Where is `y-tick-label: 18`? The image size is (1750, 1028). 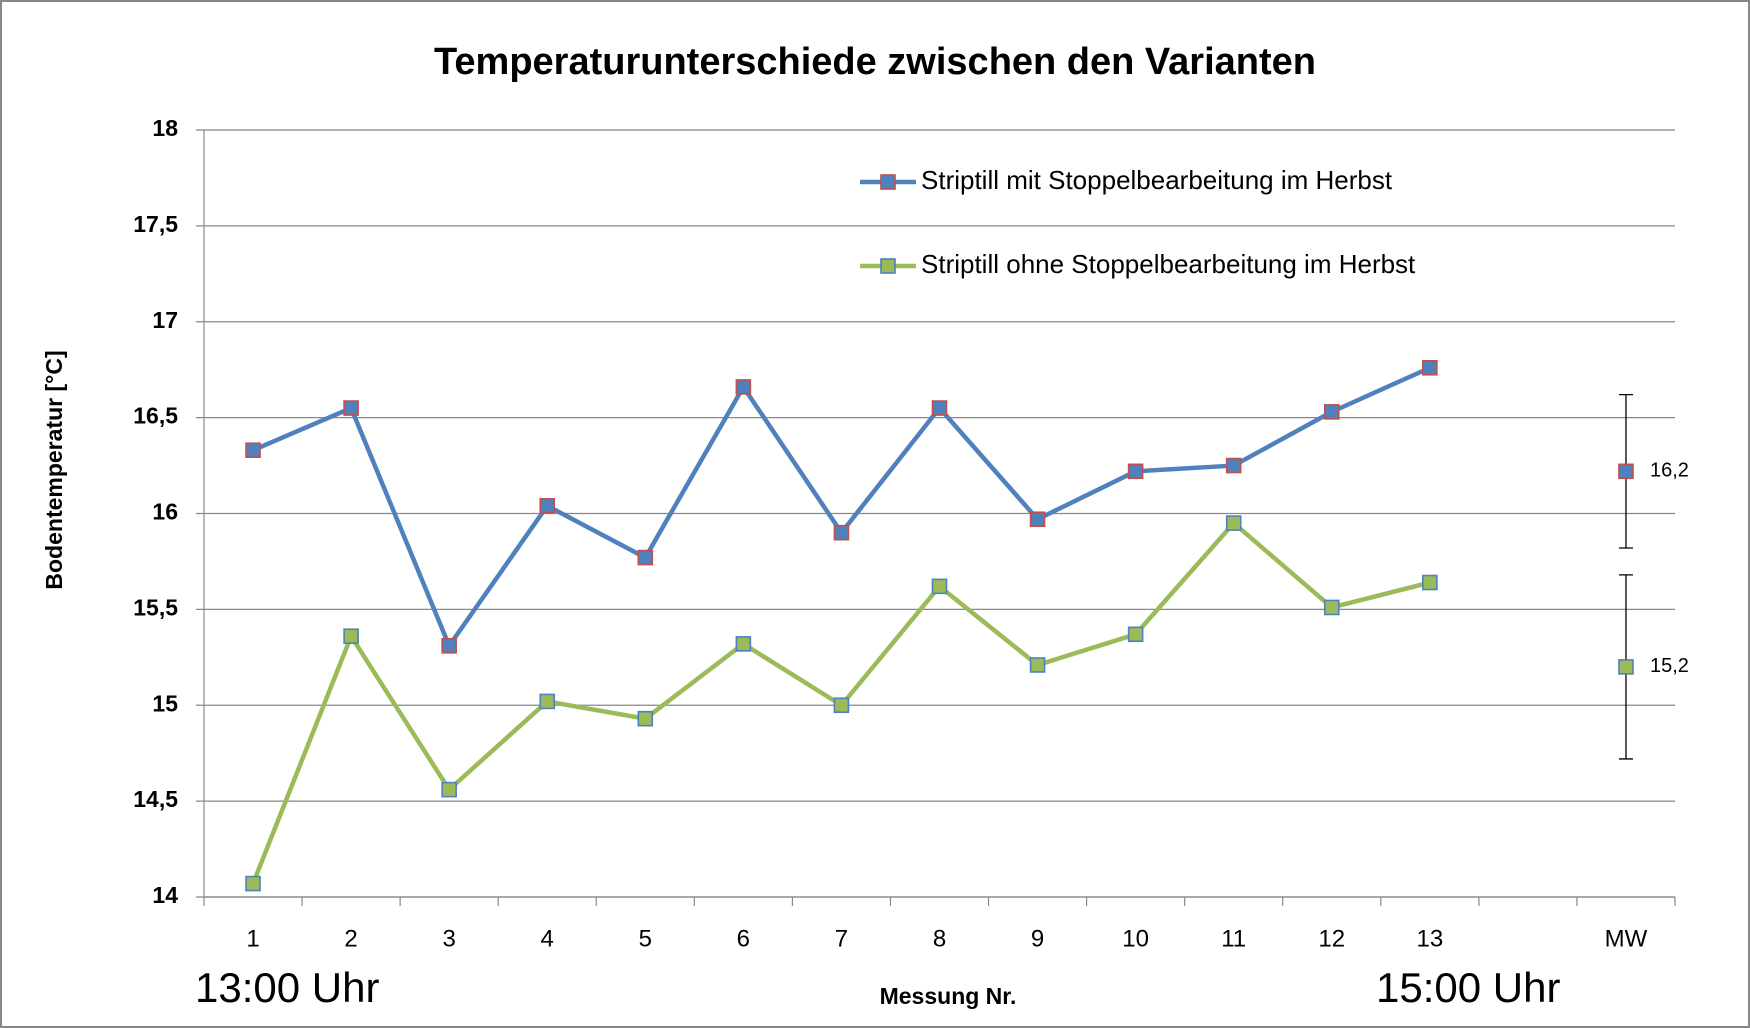 y-tick-label: 18 is located at coordinates (165, 128).